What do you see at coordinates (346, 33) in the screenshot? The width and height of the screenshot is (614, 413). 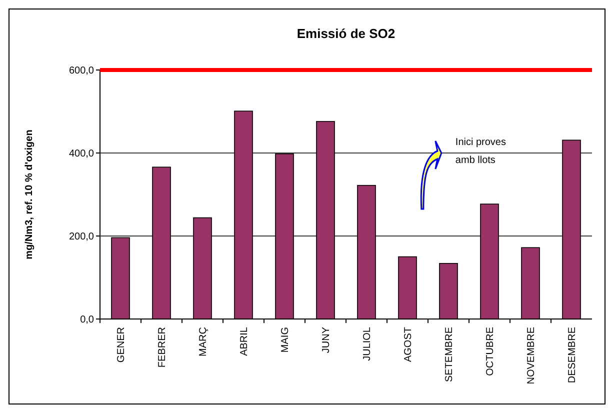 I see `chart-title: Emissió de SO2` at bounding box center [346, 33].